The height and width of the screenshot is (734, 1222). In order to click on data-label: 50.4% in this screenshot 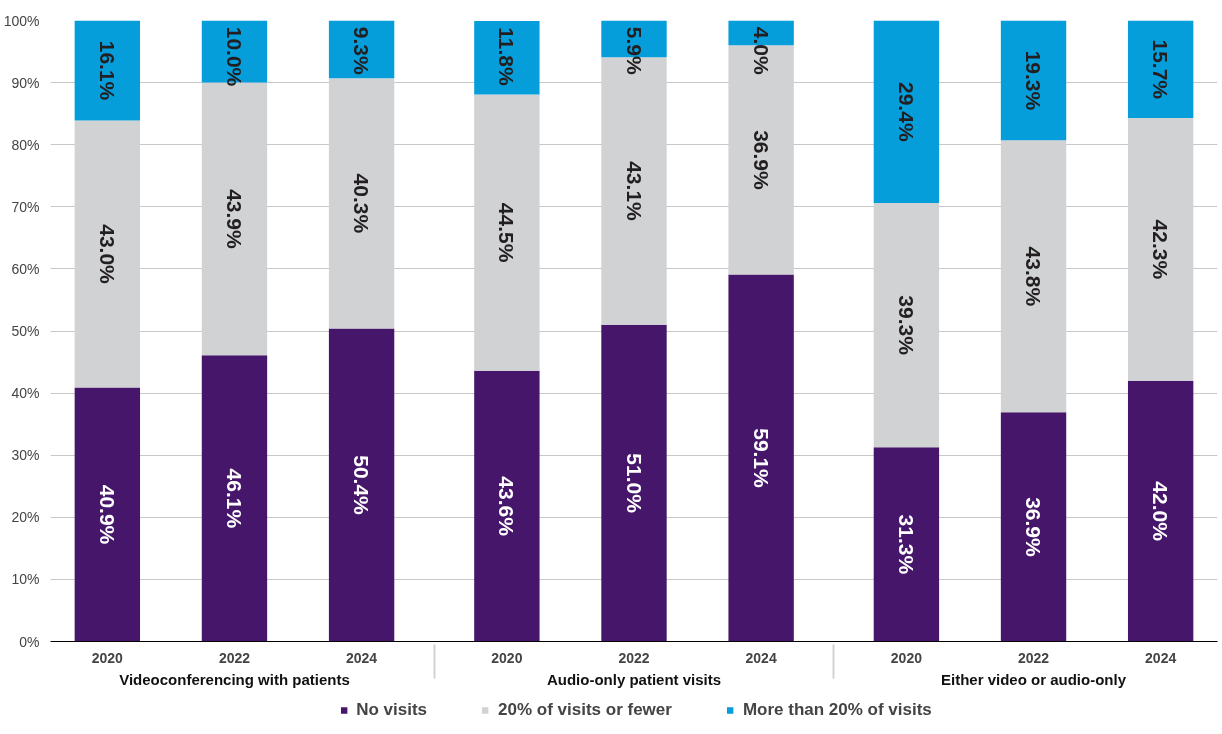, I will do `click(362, 485)`.